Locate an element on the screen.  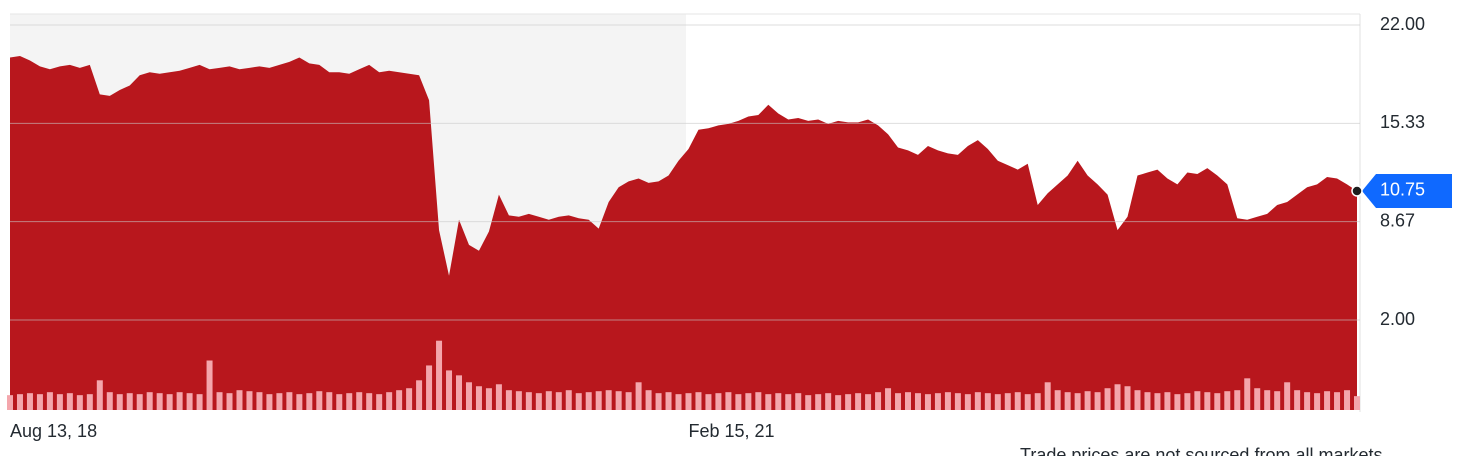
y-tick-label: 8.67 is located at coordinates (1397, 220).